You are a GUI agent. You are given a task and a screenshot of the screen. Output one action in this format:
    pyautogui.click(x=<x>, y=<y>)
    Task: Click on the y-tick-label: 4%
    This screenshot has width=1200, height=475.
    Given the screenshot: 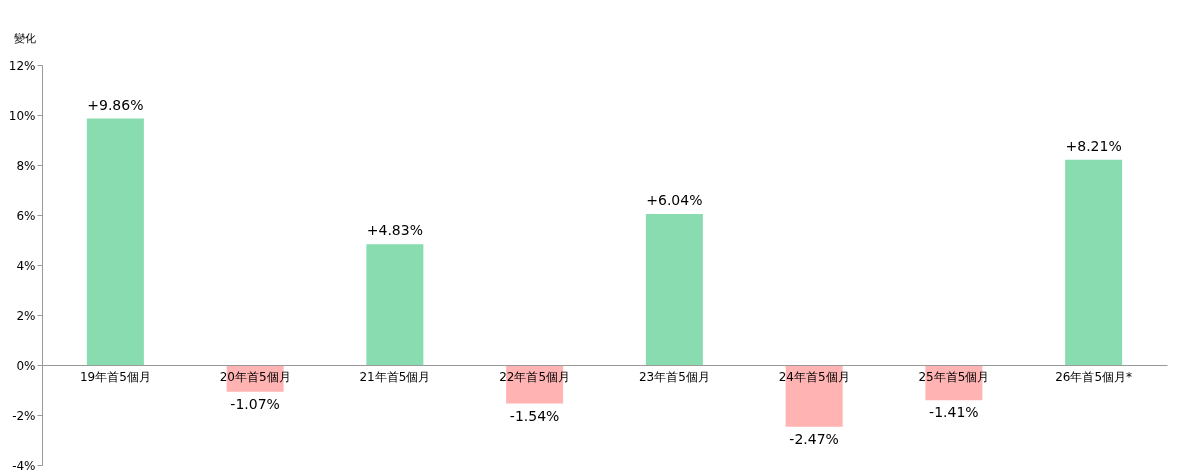 What is the action you would take?
    pyautogui.click(x=26, y=265)
    